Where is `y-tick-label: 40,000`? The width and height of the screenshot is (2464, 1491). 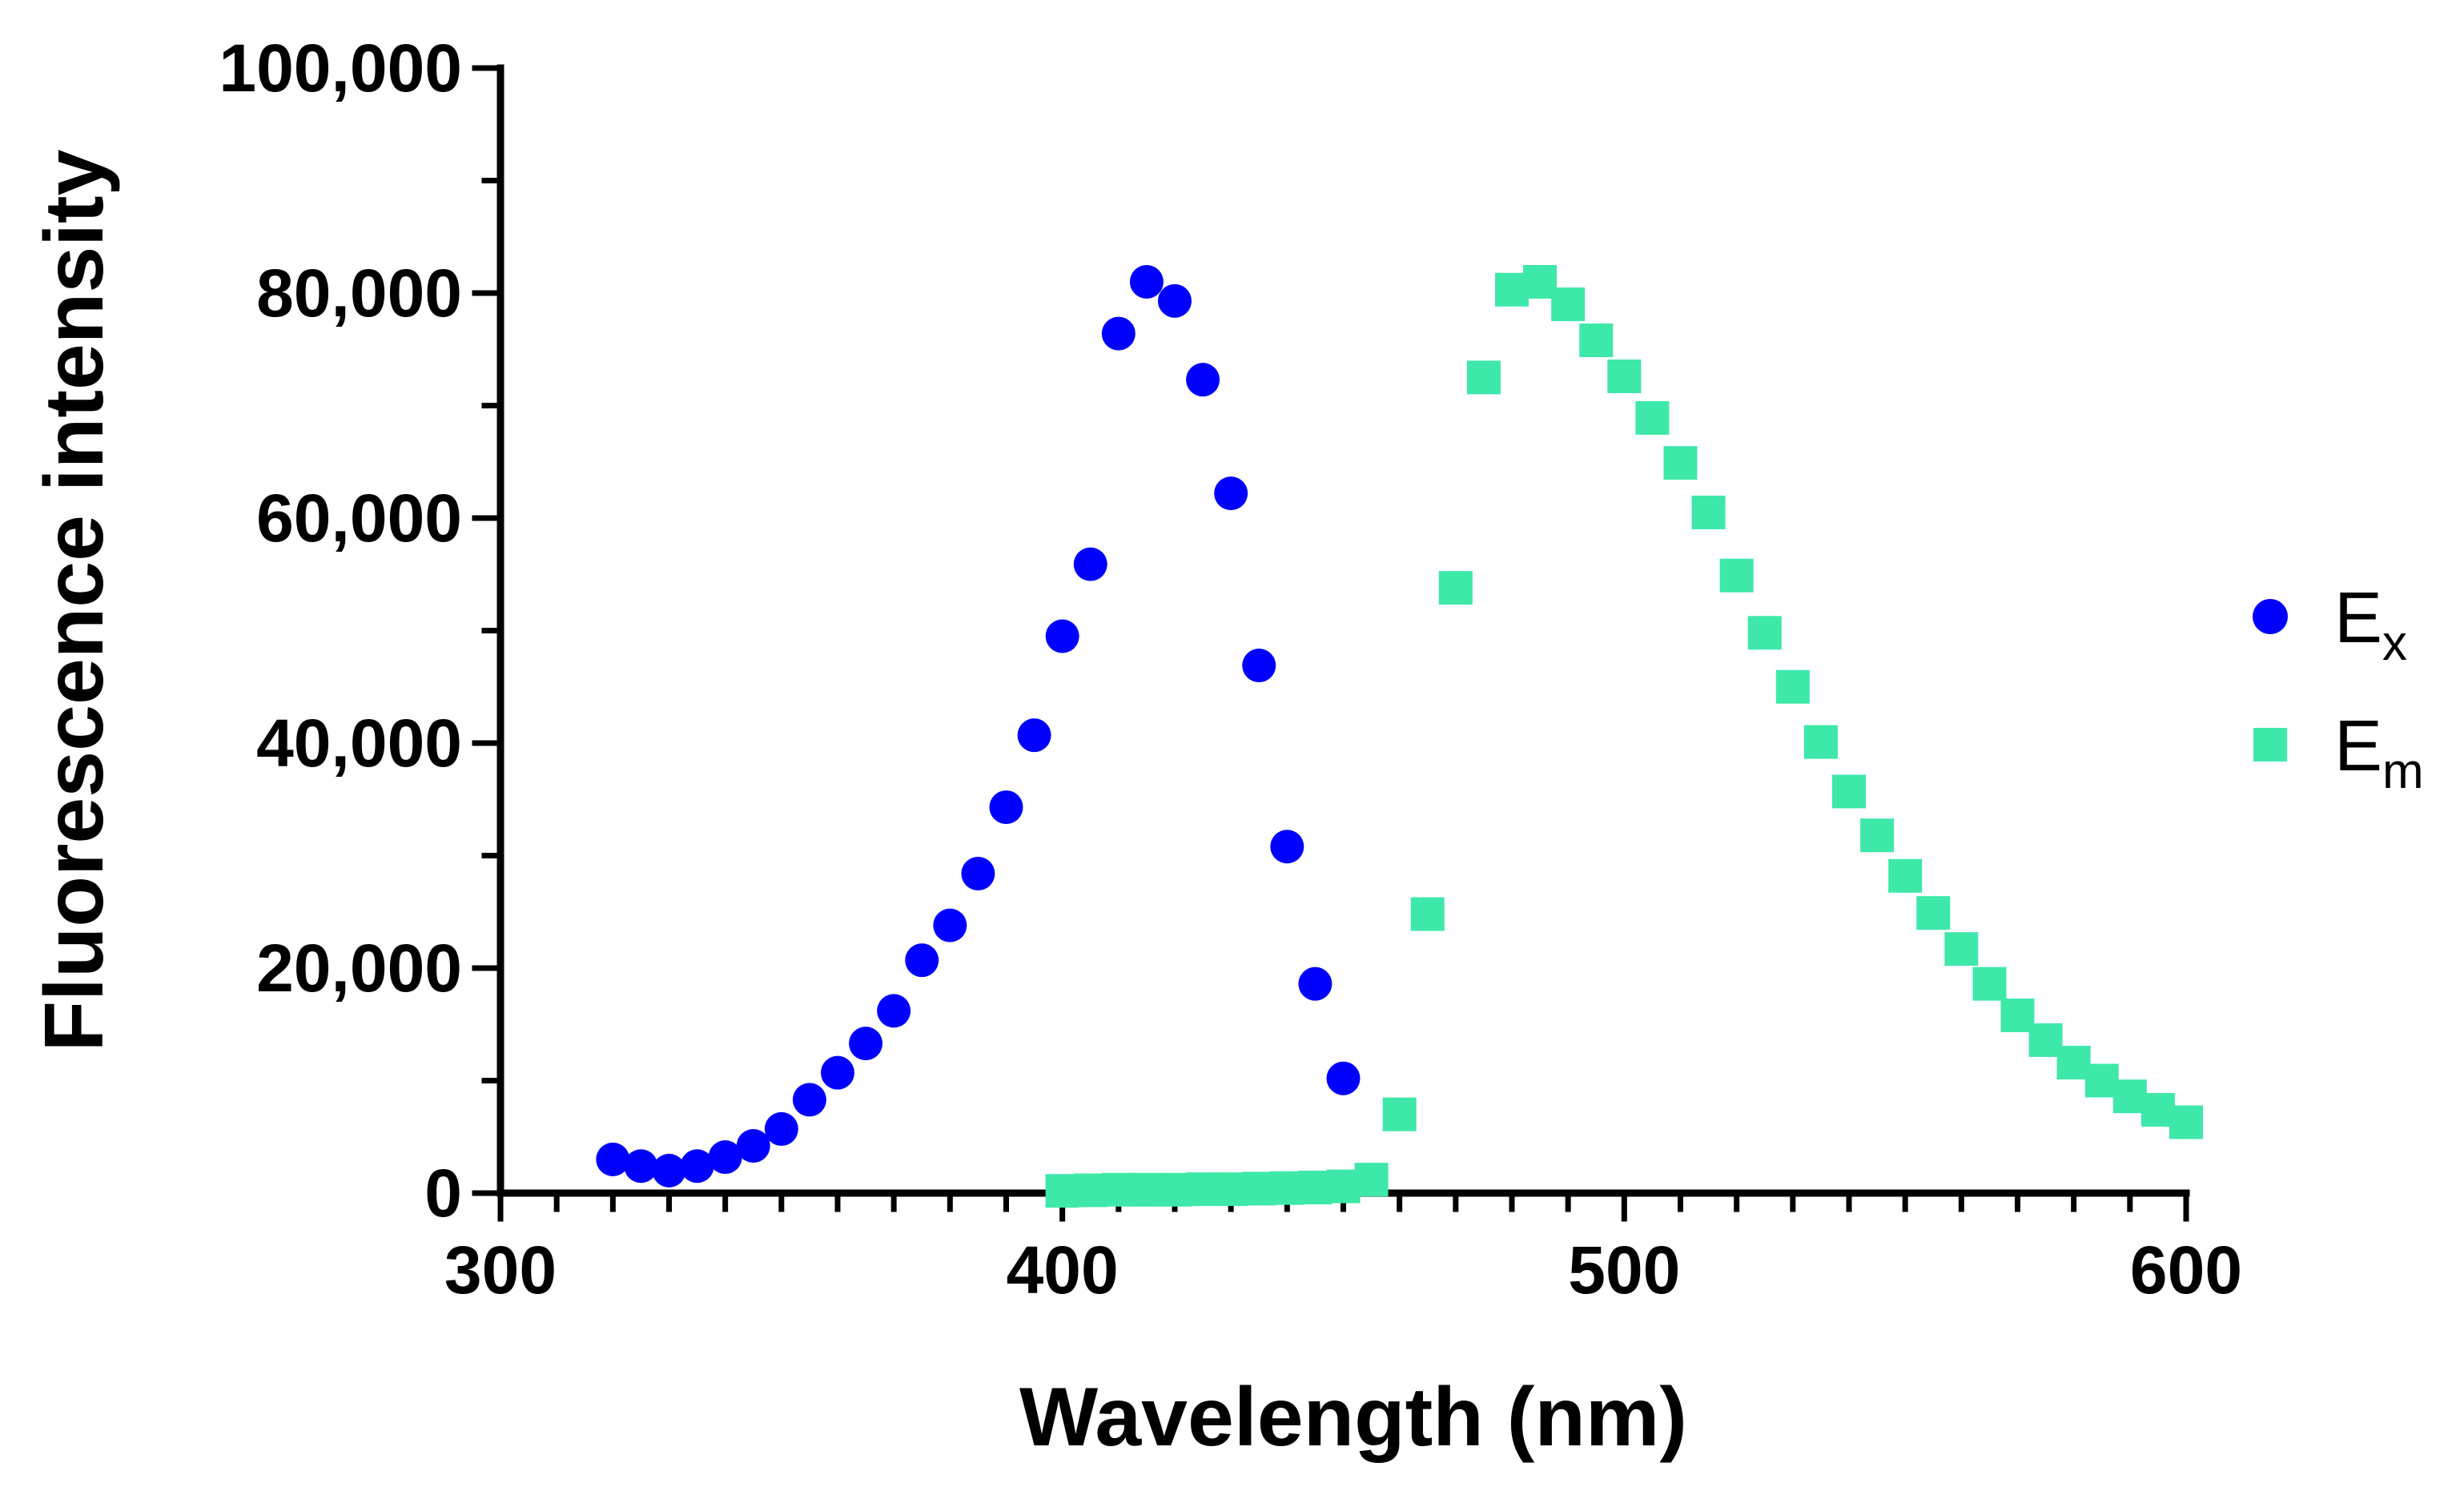
y-tick-label: 40,000 is located at coordinates (359, 743).